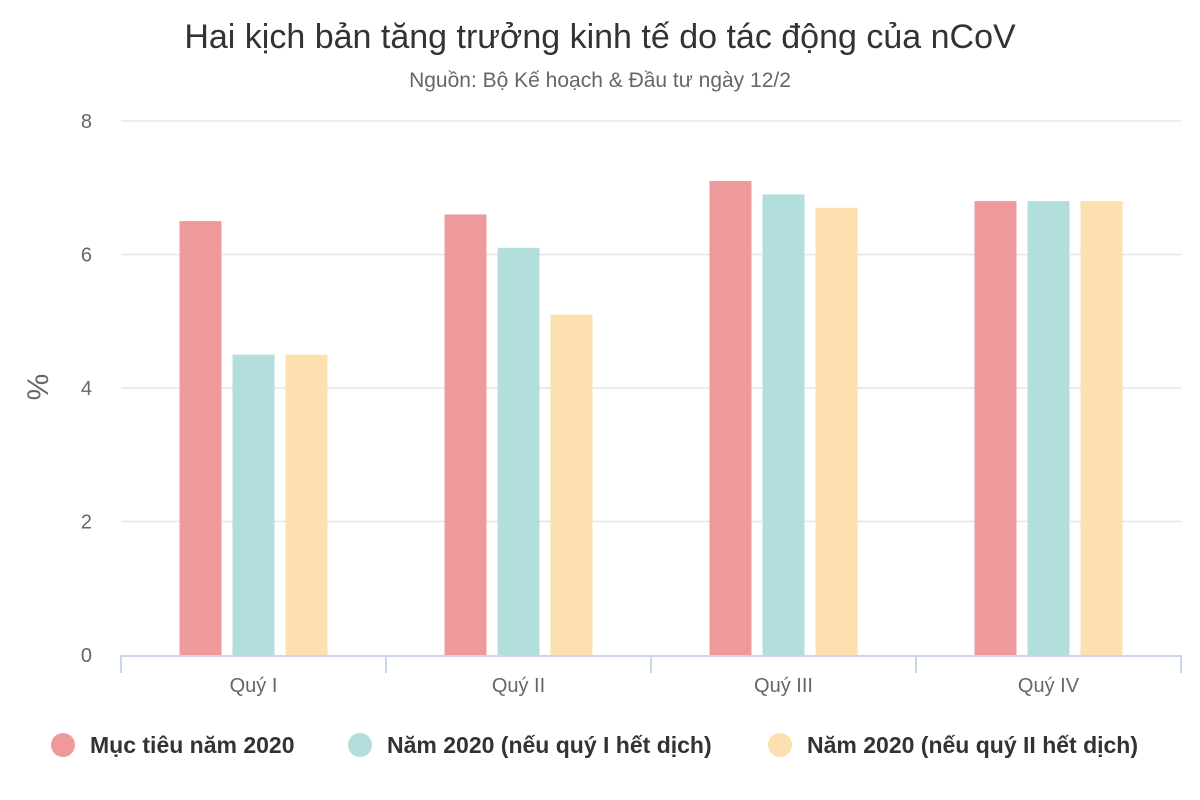 The height and width of the screenshot is (800, 1200). What do you see at coordinates (1049, 686) in the screenshot?
I see `x-tick-label: Quý IV` at bounding box center [1049, 686].